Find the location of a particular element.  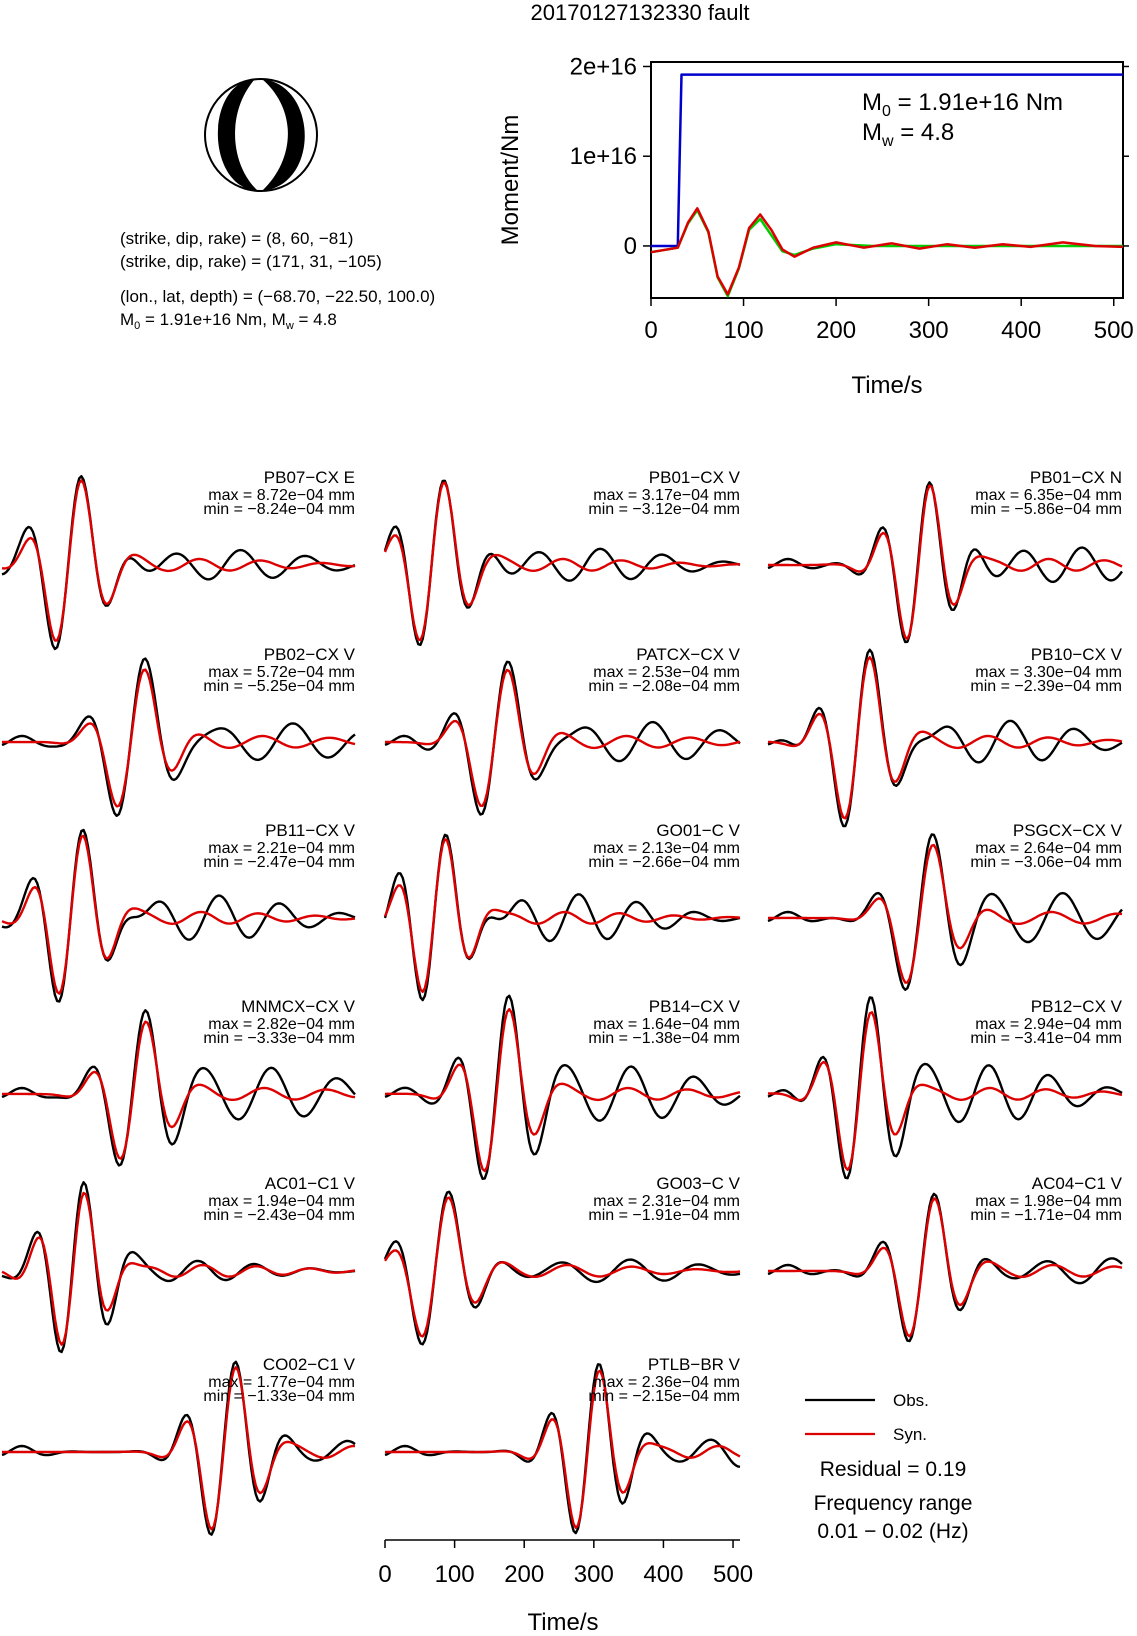

station-min: min = −8.24e−04 mm is located at coordinates (279, 509).